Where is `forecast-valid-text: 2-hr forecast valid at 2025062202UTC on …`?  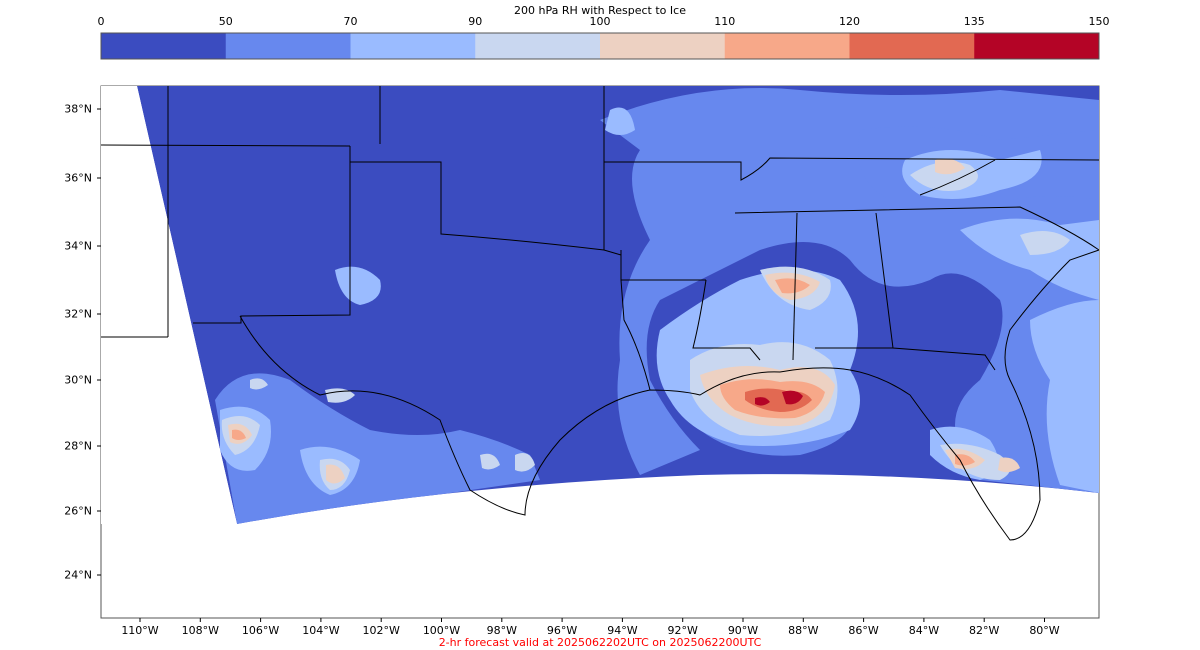 forecast-valid-text: 2-hr forecast valid at 2025062202UTC on … is located at coordinates (600, 642).